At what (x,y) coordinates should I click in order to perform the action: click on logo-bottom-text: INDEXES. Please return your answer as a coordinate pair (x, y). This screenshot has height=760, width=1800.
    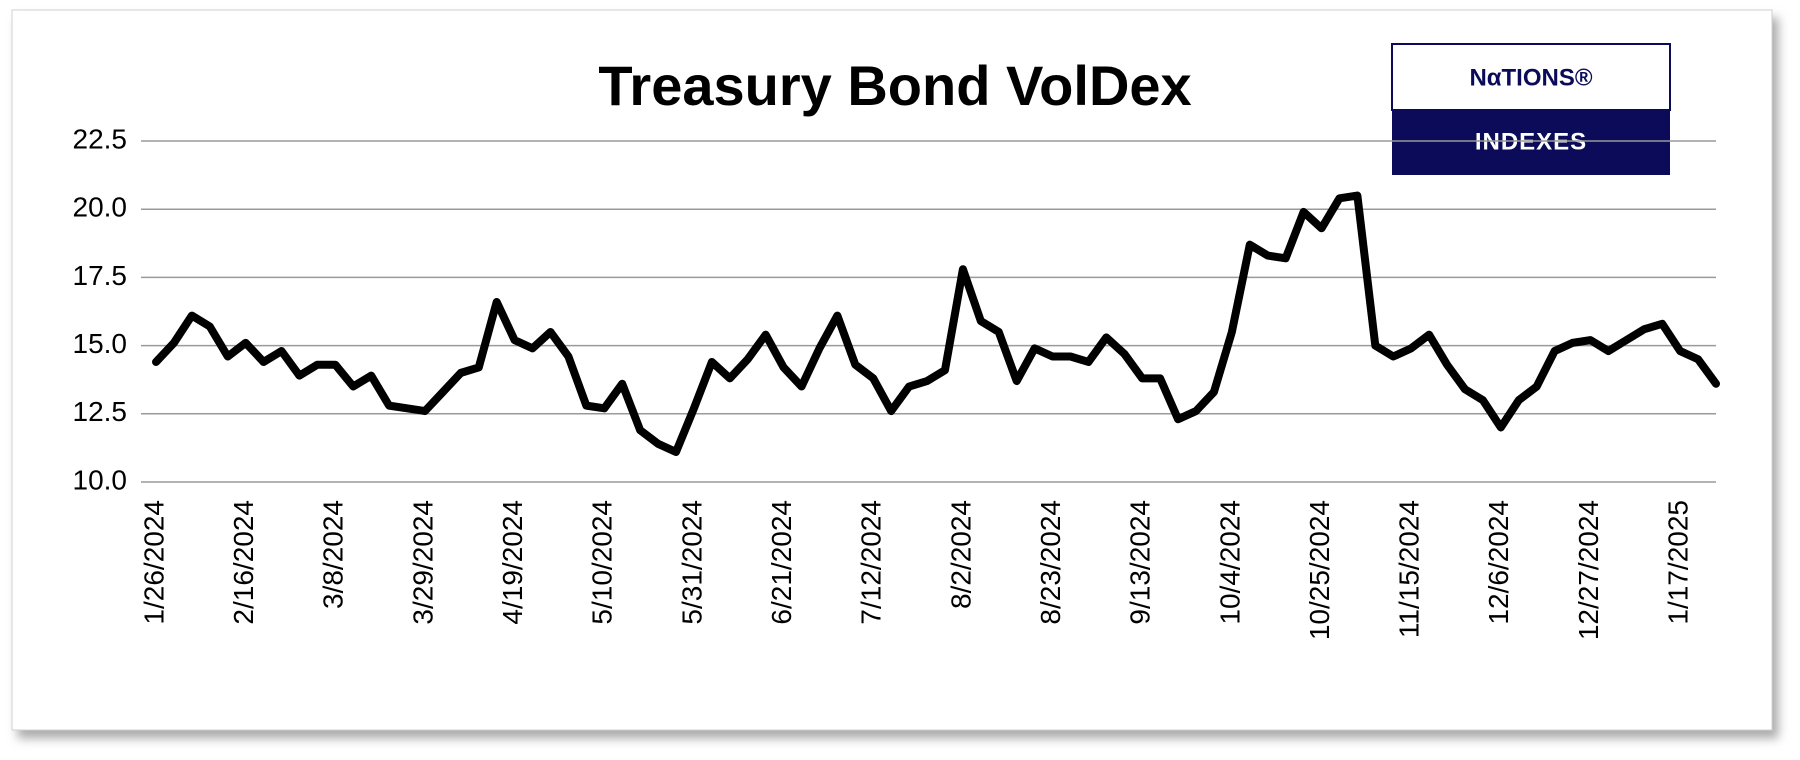
    Looking at the image, I should click on (1531, 141).